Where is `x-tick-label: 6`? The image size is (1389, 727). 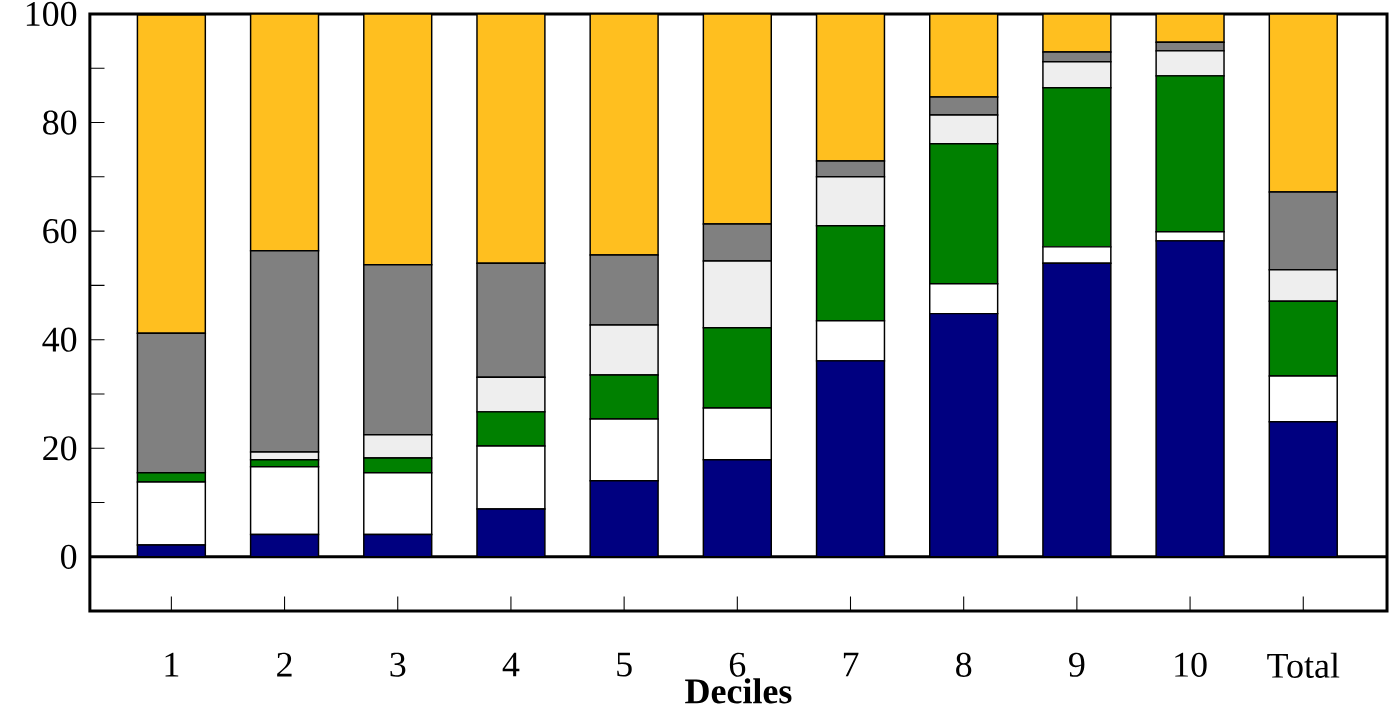
x-tick-label: 6 is located at coordinates (737, 664).